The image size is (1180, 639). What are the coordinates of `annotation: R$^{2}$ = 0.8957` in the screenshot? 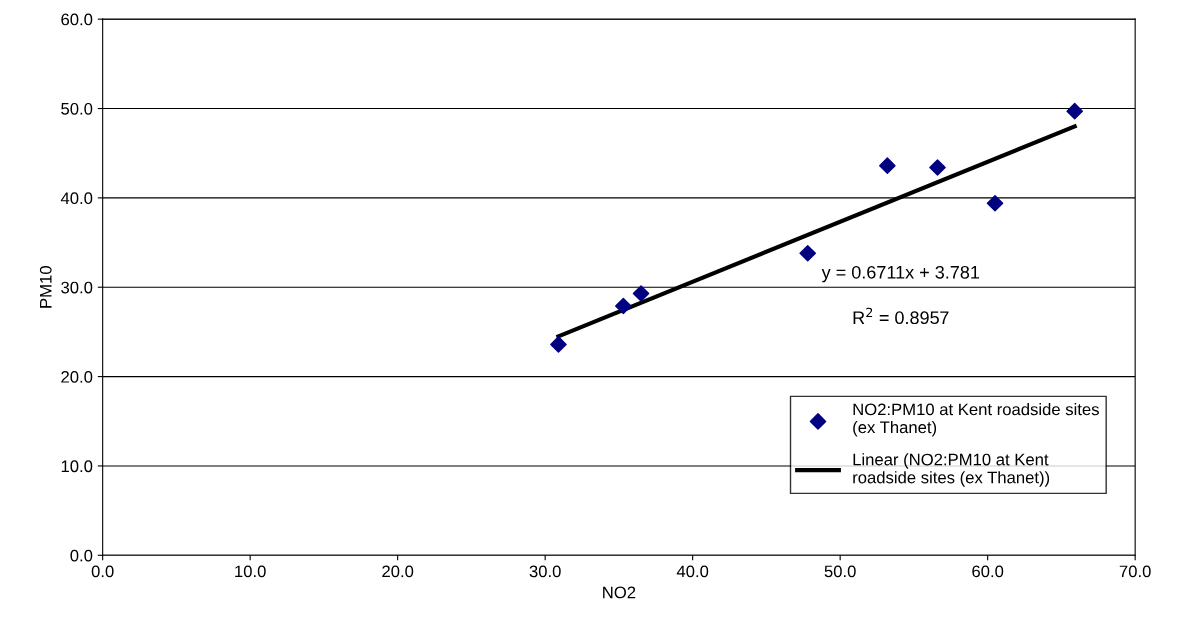 It's located at (901, 316).